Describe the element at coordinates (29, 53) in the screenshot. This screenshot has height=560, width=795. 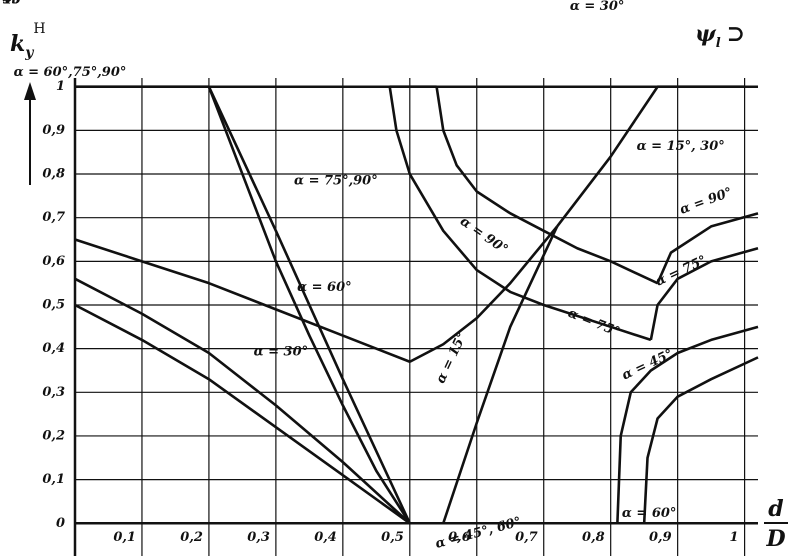
I see `y-label-sub: y` at that location.